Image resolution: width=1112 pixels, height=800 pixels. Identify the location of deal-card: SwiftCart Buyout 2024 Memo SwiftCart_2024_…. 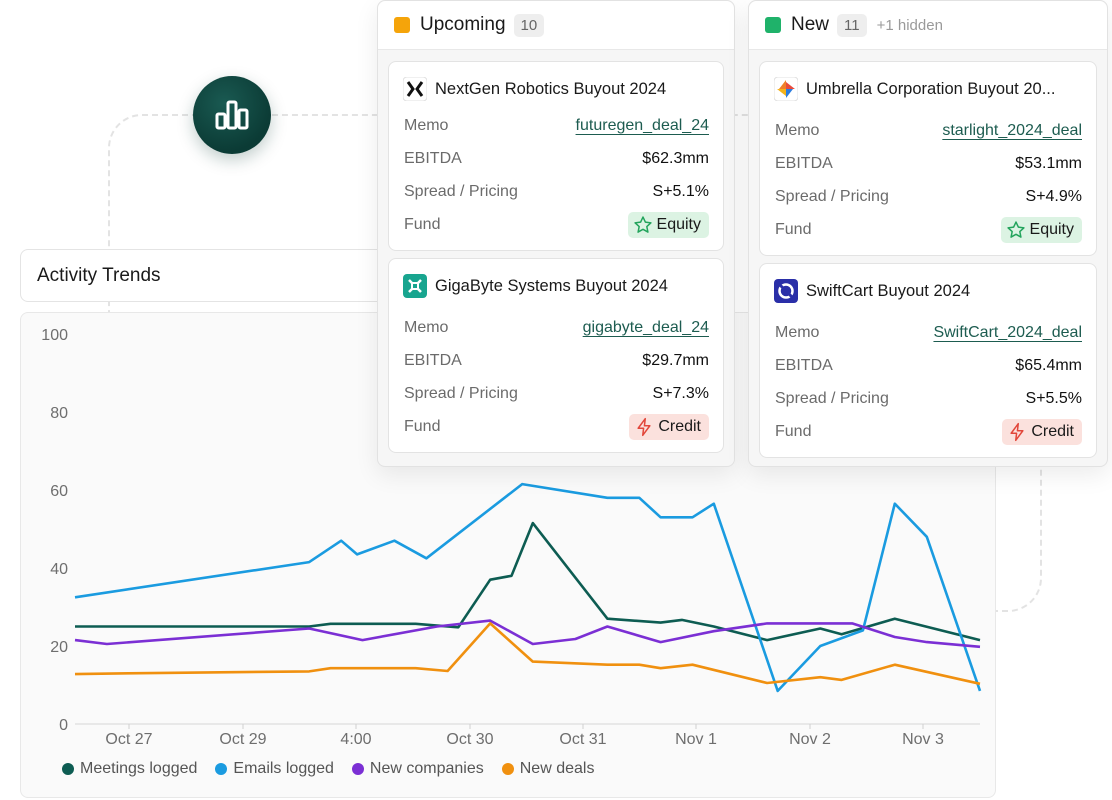
(928, 360).